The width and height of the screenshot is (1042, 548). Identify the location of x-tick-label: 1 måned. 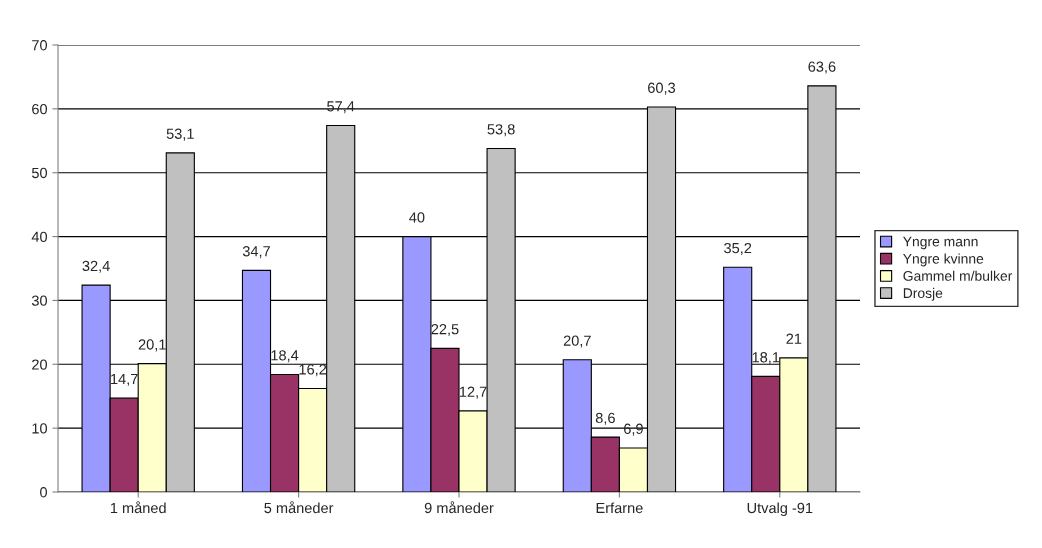
(138, 507).